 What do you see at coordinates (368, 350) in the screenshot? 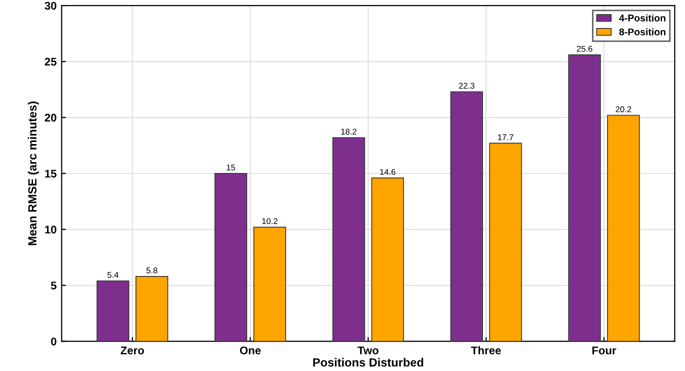
I see `x-tick-label: Two` at bounding box center [368, 350].